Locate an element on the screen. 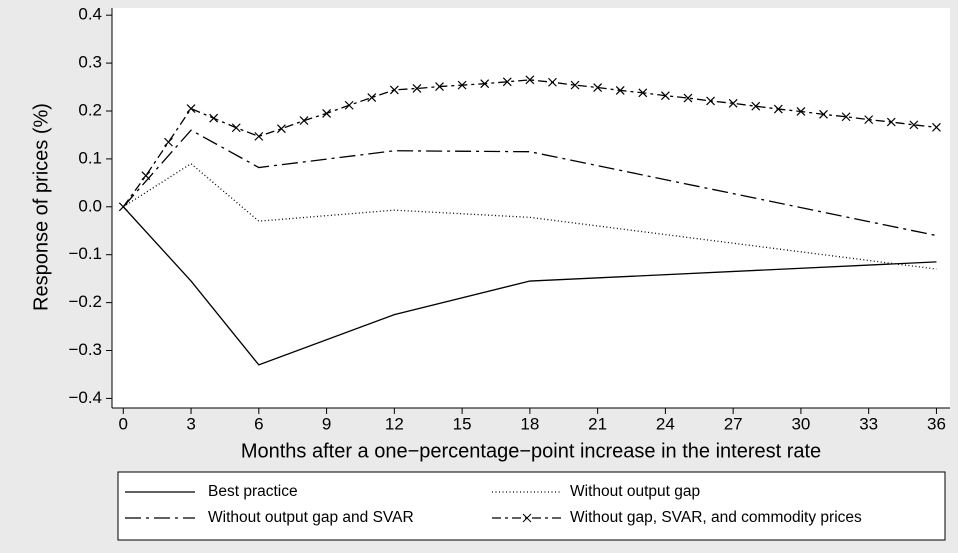 The height and width of the screenshot is (553, 958). y-axis-title: Response of prices (%) is located at coordinates (41, 207).